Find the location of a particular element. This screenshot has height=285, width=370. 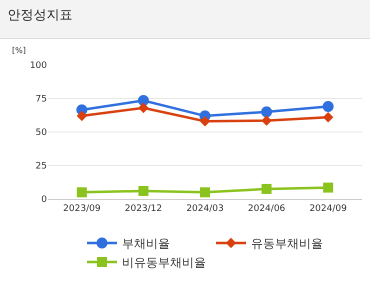

chart-title: 안정성지표 is located at coordinates (39, 15).